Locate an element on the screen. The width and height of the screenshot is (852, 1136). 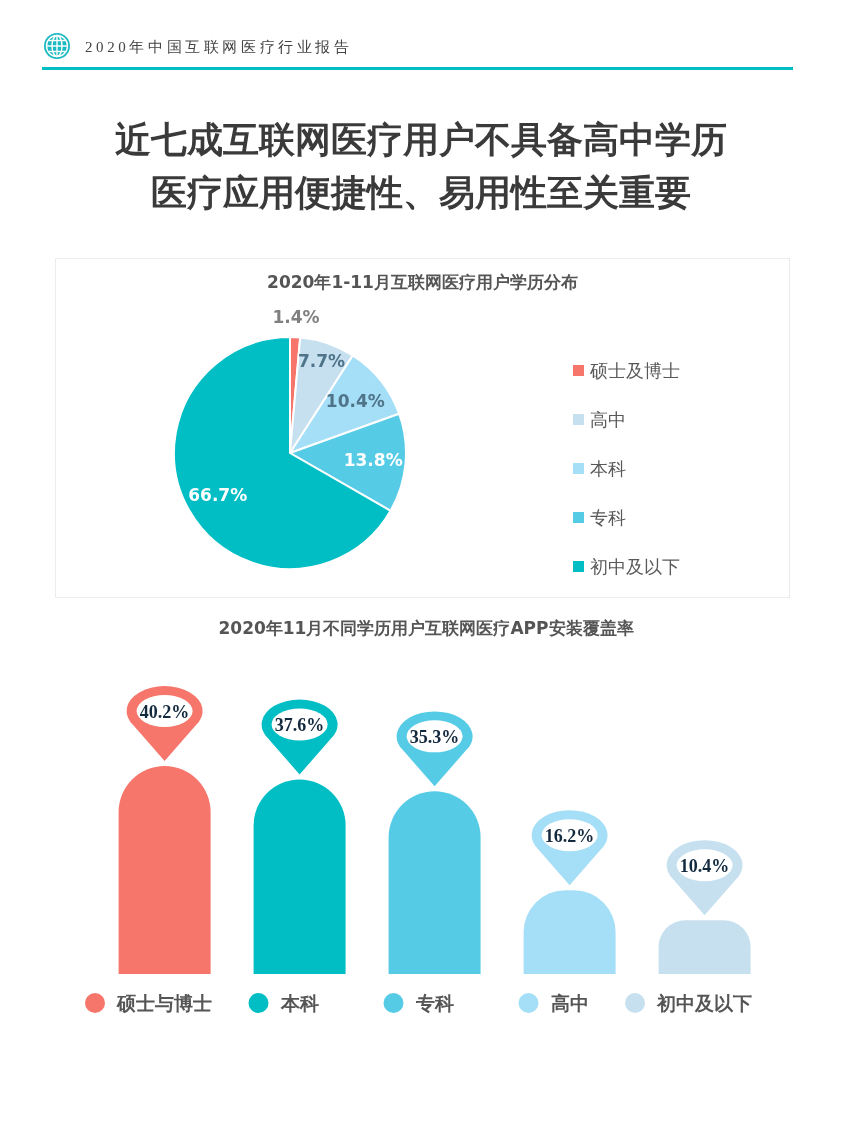
data-label: 66.7% is located at coordinates (218, 494).